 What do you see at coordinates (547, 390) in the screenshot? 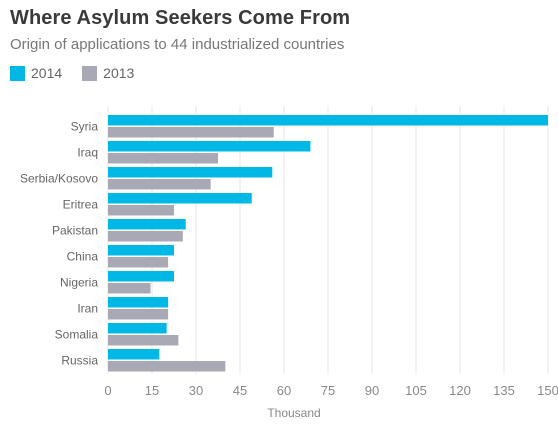
I see `x-tick-label: 150` at bounding box center [547, 390].